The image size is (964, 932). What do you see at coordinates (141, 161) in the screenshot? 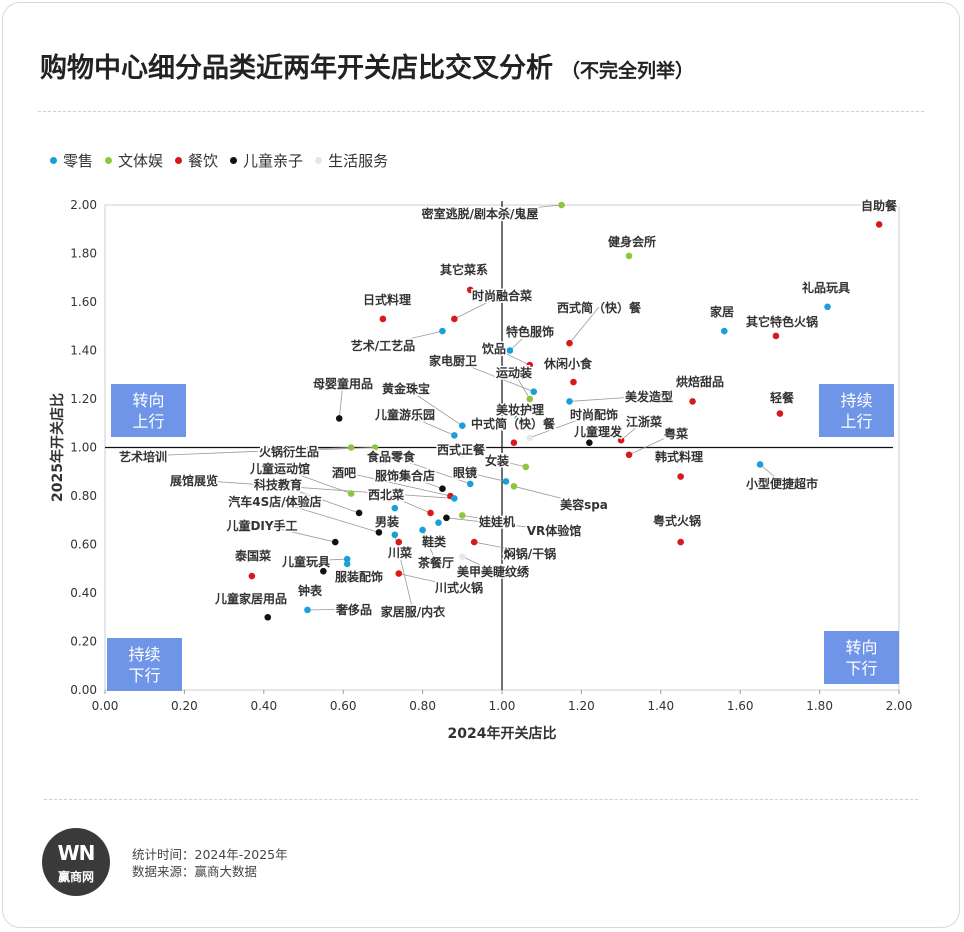
I see `legend-label: 文体娱` at bounding box center [141, 161].